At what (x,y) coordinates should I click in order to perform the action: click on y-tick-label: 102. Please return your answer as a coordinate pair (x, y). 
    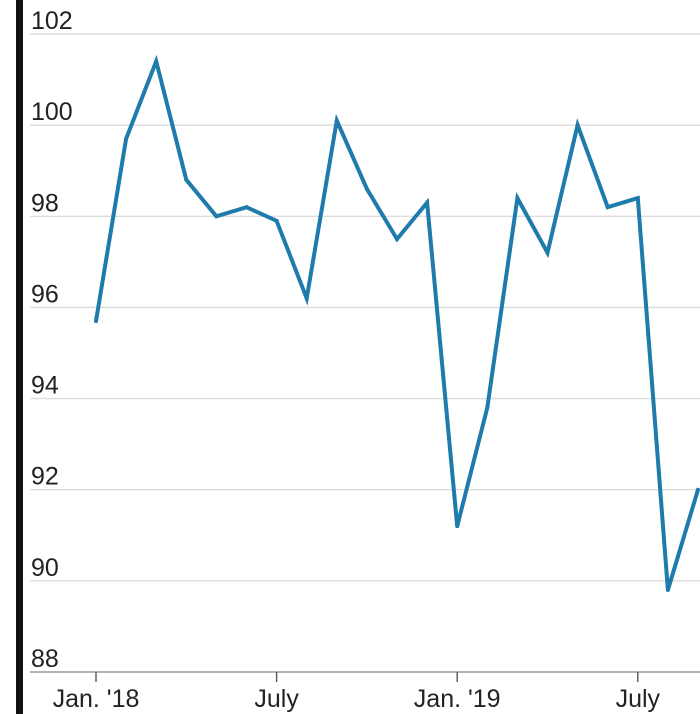
    Looking at the image, I should click on (52, 21).